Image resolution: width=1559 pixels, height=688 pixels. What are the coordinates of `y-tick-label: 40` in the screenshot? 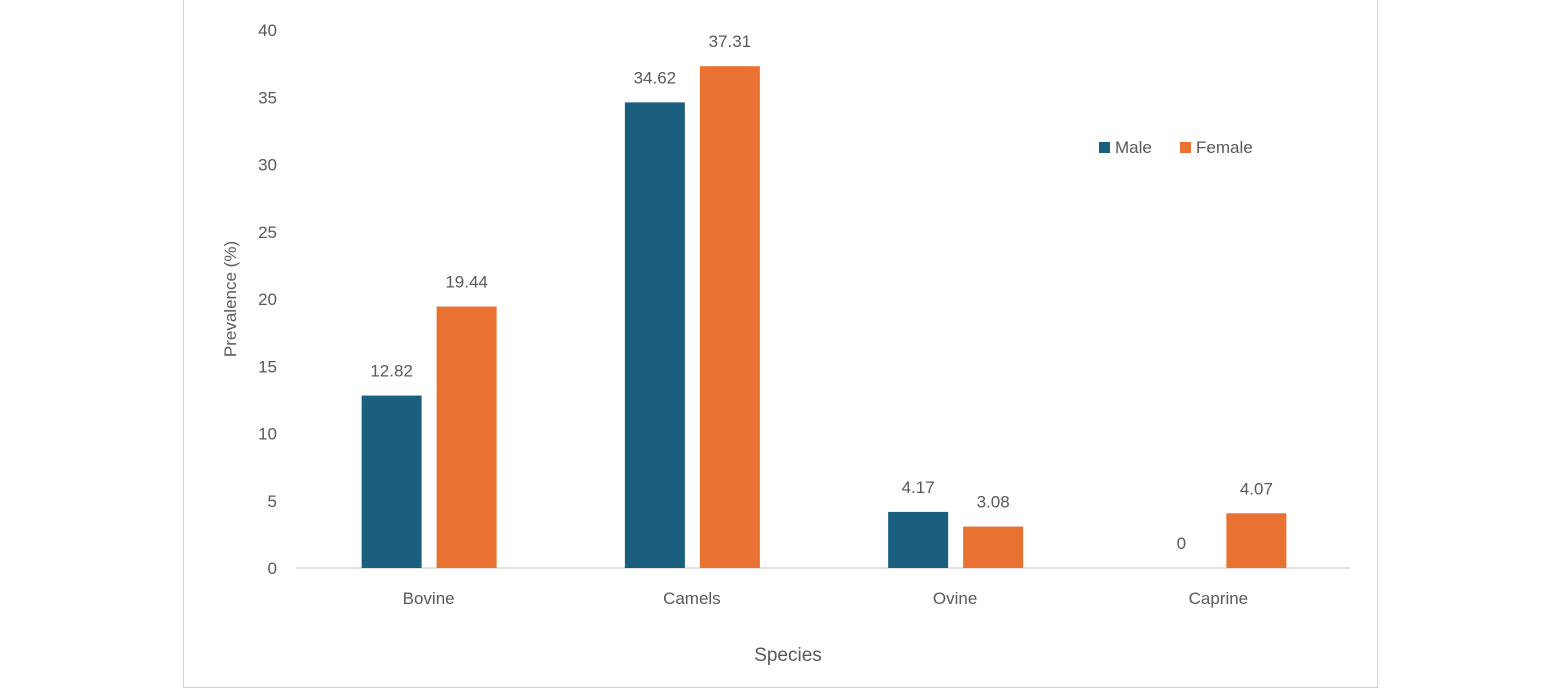 It's located at (267, 30).